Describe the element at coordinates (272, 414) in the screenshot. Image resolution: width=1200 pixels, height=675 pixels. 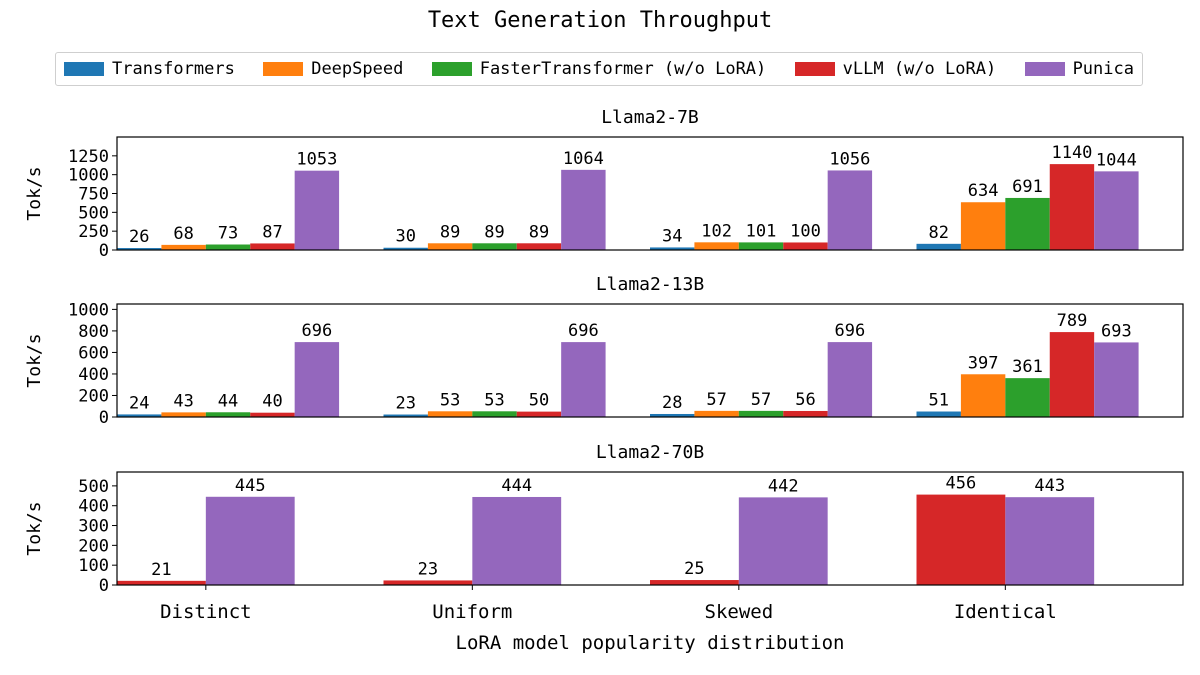
I see `bar-llama2-13b-vllm-w-o-lora-distinct` at that location.